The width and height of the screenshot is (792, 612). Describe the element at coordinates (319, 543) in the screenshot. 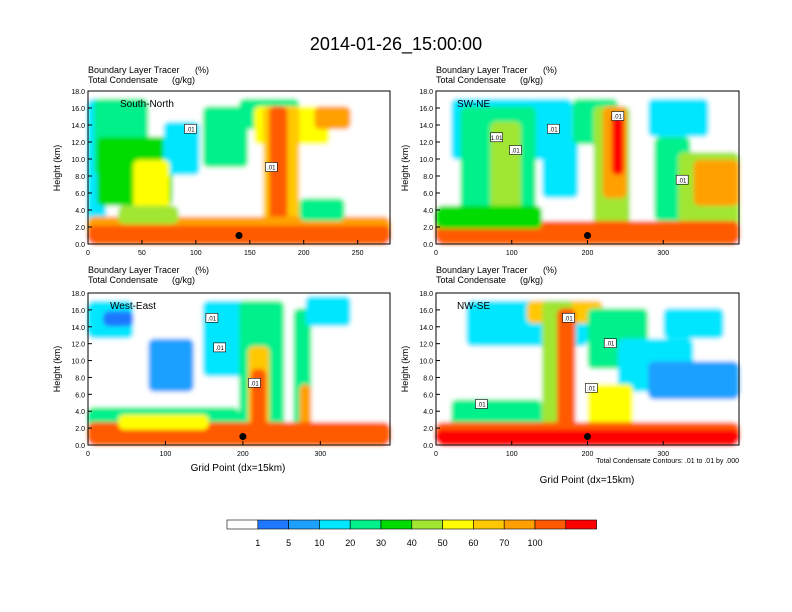

I see `colorbar-label: 10` at that location.